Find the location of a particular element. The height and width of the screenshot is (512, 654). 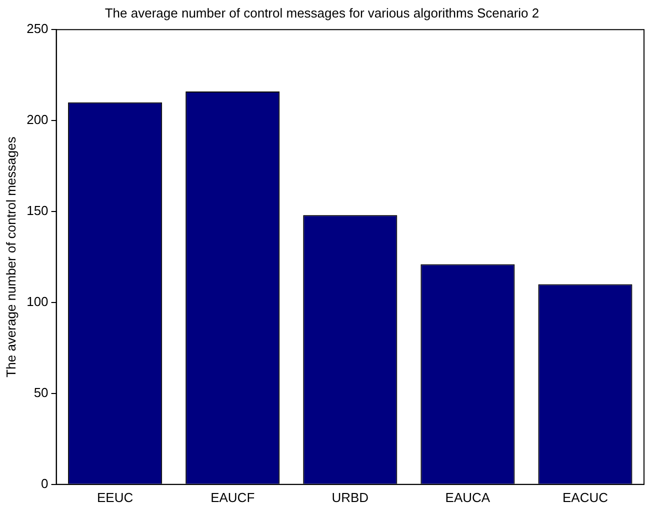

y-tick-label: 100 is located at coordinates (37, 302).